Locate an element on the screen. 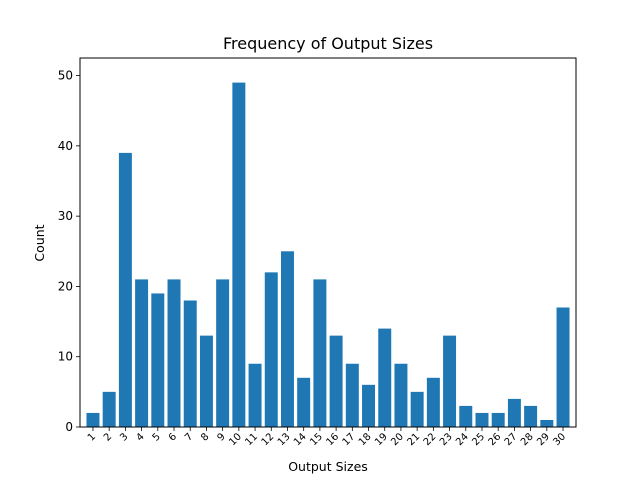 The image size is (640, 480). x-tick-label: 9 is located at coordinates (221, 437).